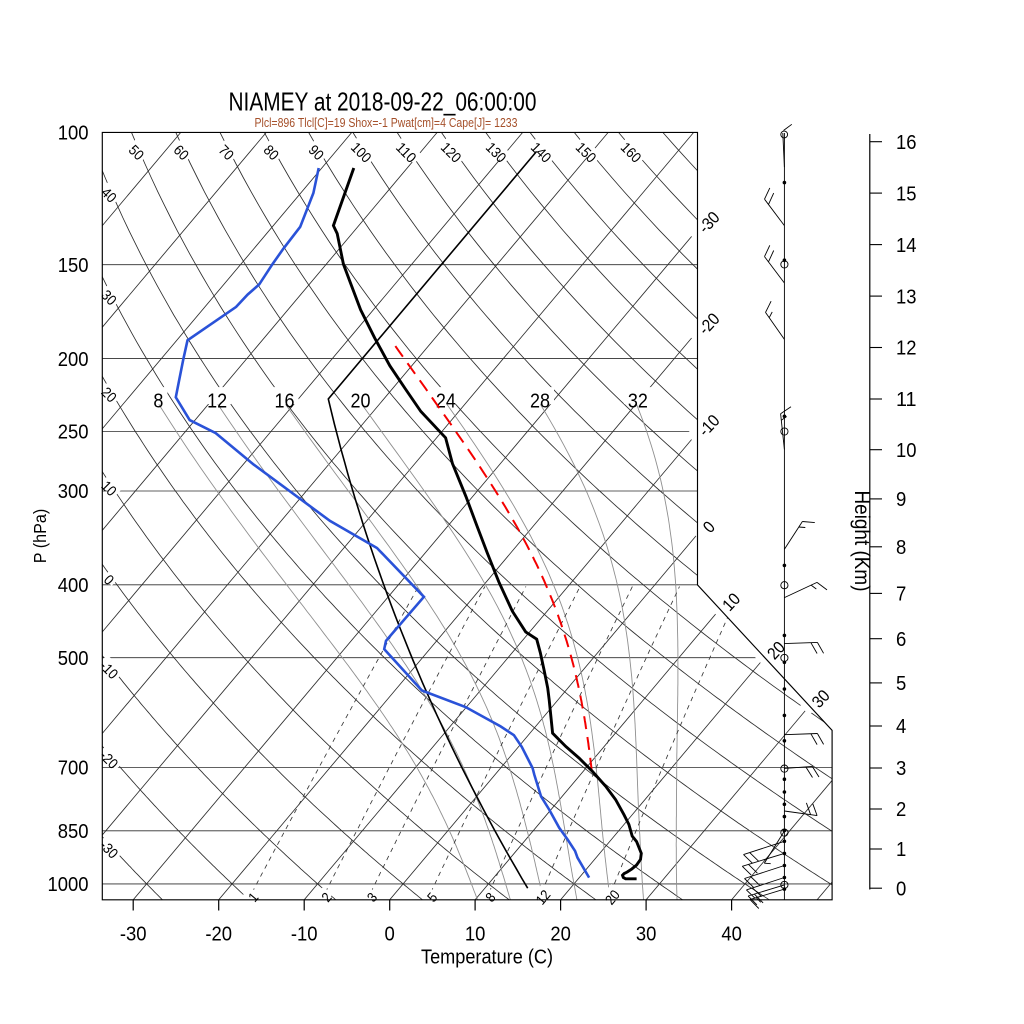  I want to click on svg-text: 13, so click(906, 296).